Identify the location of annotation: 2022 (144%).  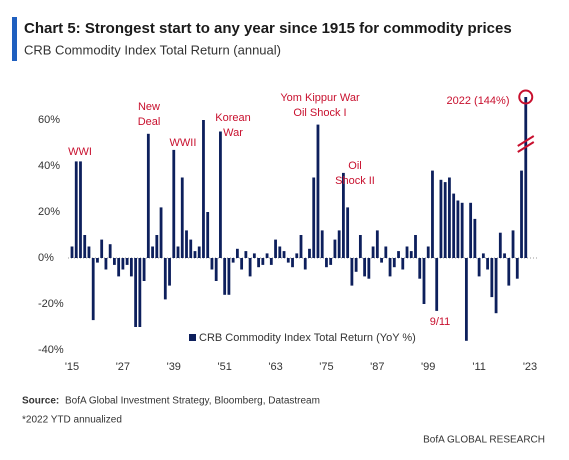
(478, 101).